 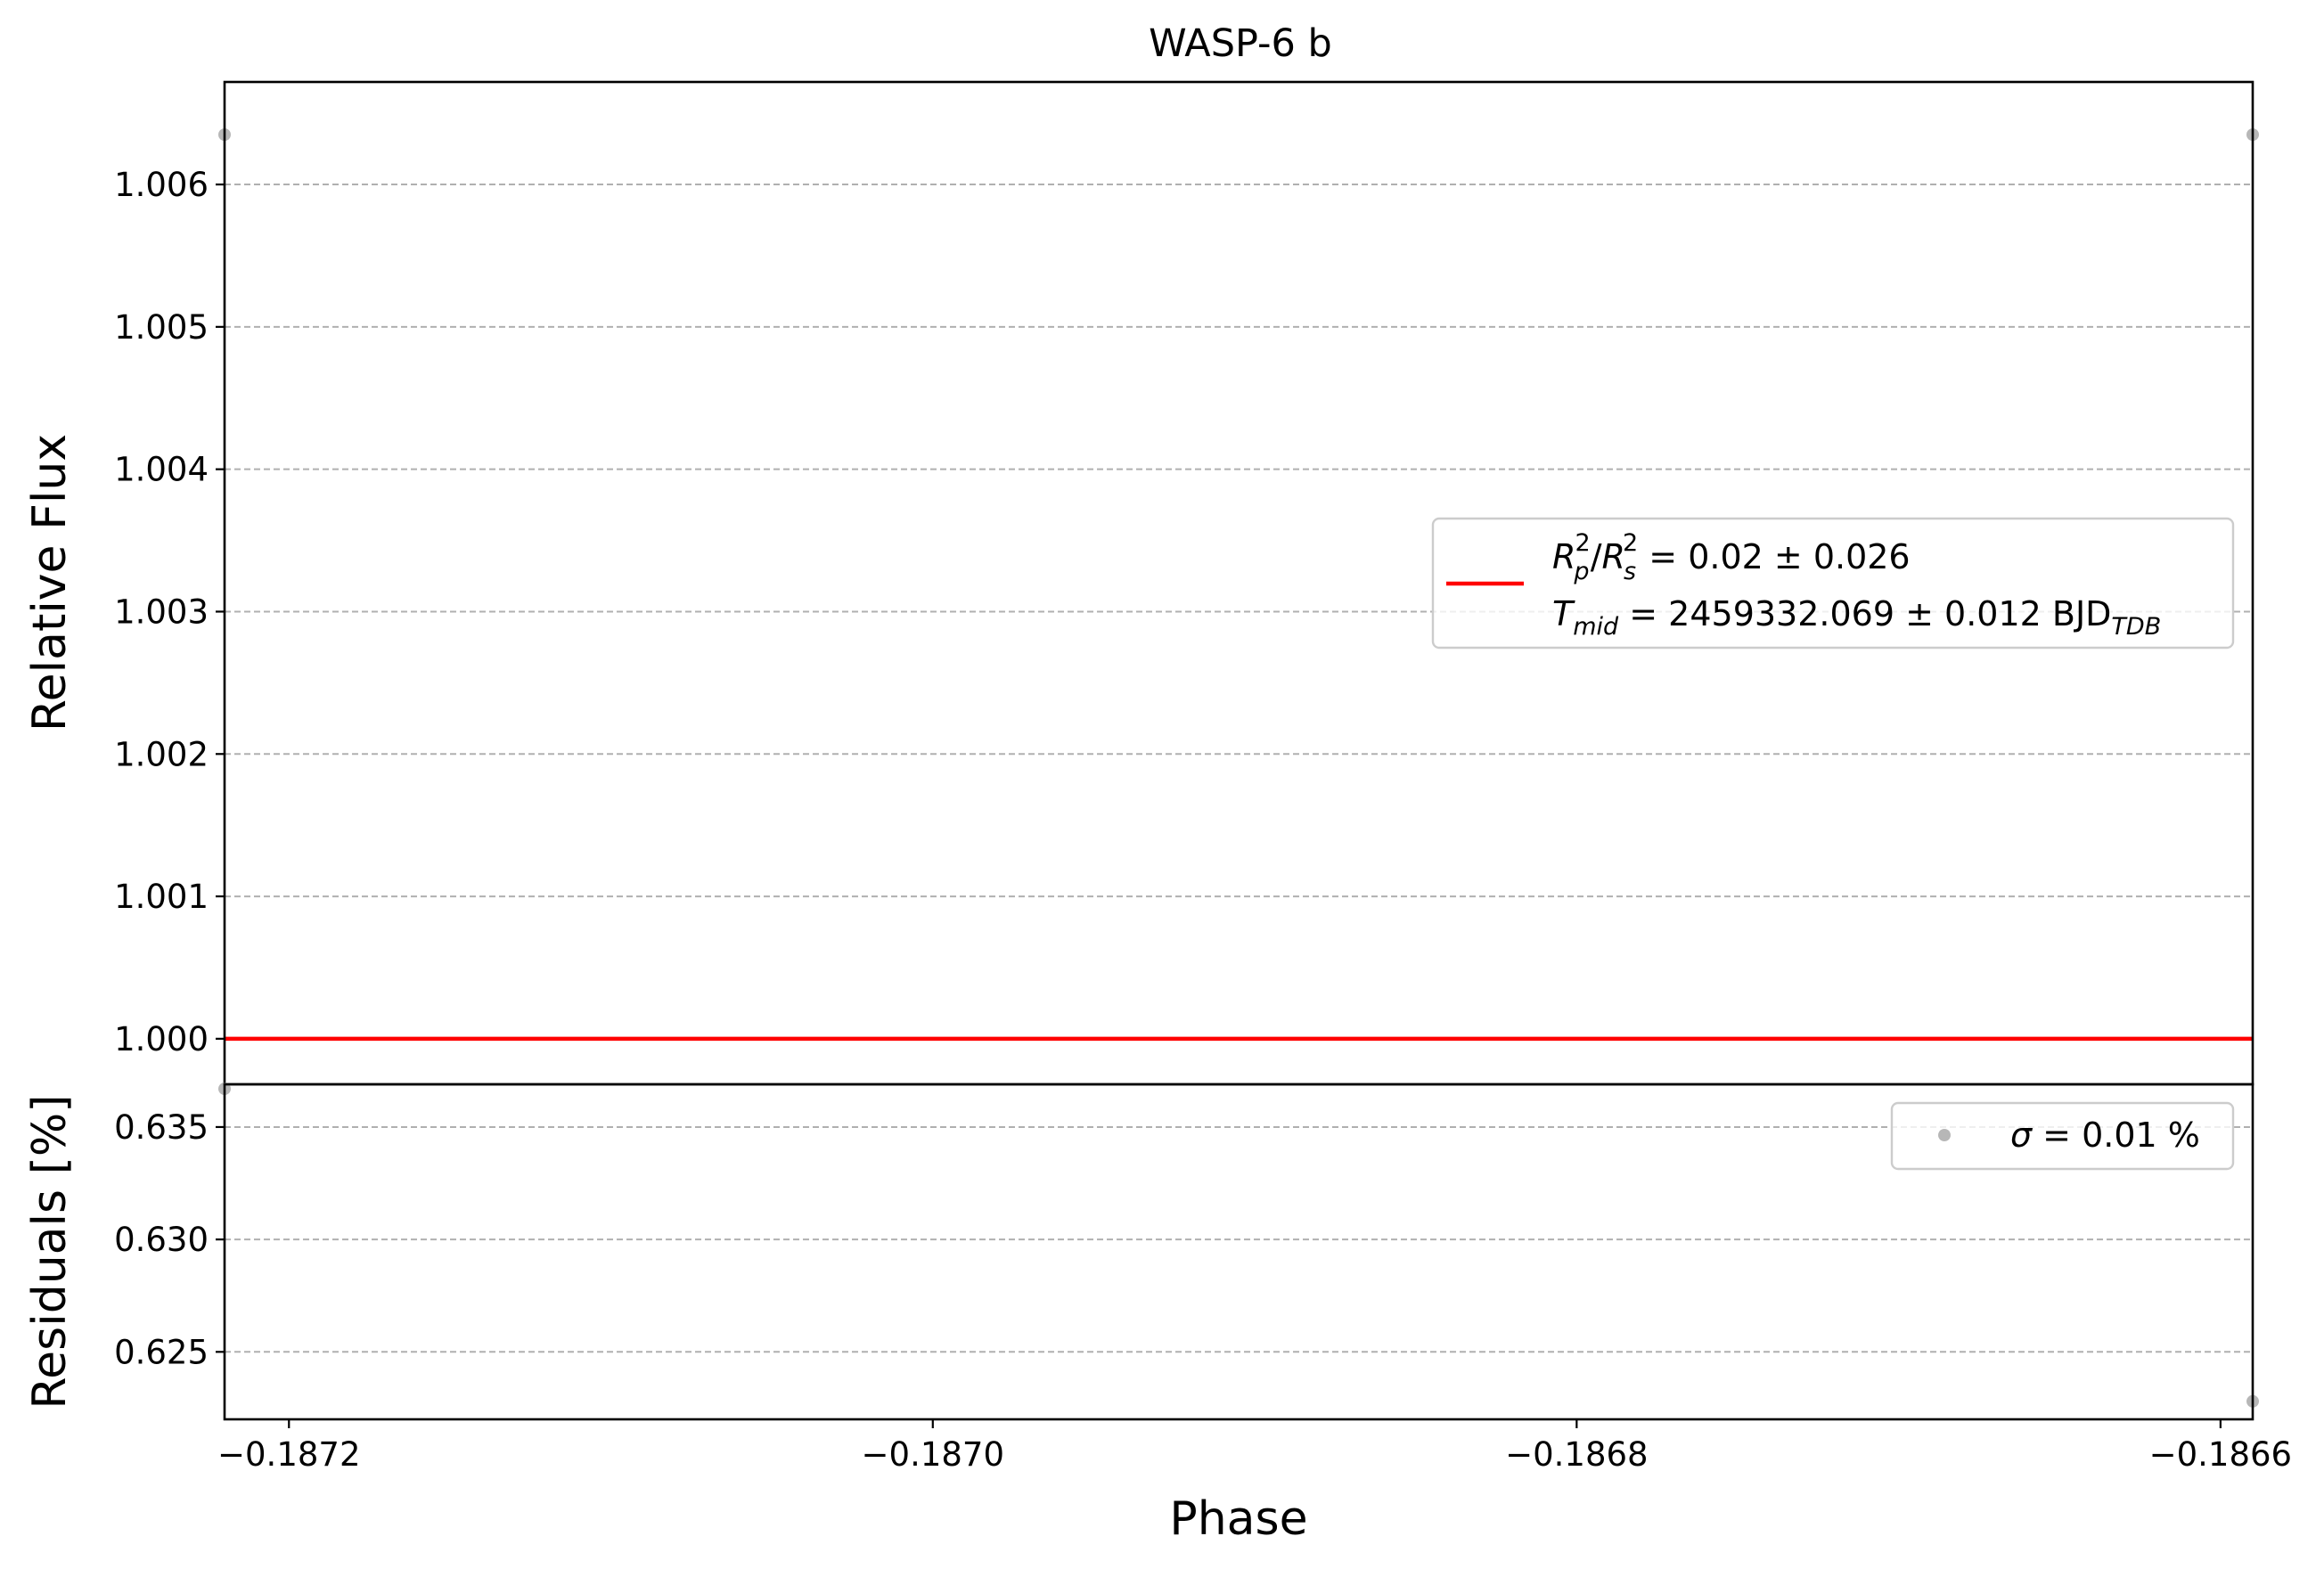 I want to click on flux-y-tick-label: 1.005, so click(x=161, y=327).